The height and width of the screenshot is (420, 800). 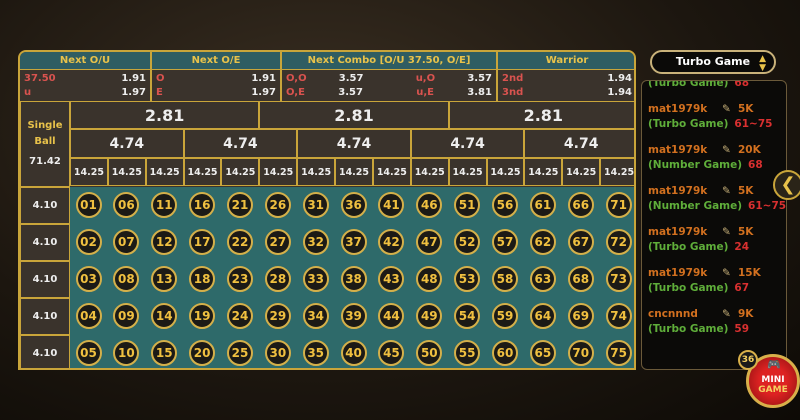 I want to click on number-ball: 39, so click(x=353, y=316).